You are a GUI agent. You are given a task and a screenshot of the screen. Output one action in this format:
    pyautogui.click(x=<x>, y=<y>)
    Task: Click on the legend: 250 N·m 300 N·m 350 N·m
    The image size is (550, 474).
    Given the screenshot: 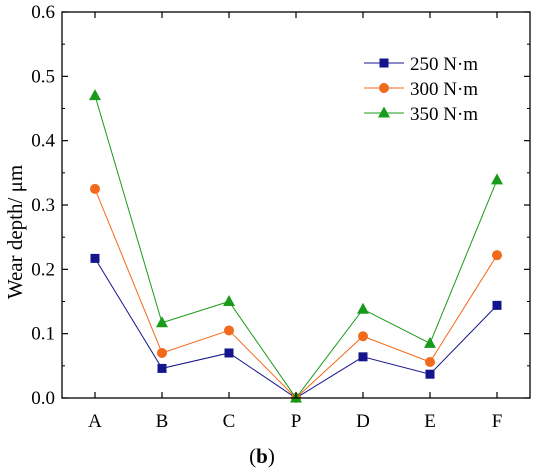 What is the action you would take?
    pyautogui.click(x=421, y=89)
    